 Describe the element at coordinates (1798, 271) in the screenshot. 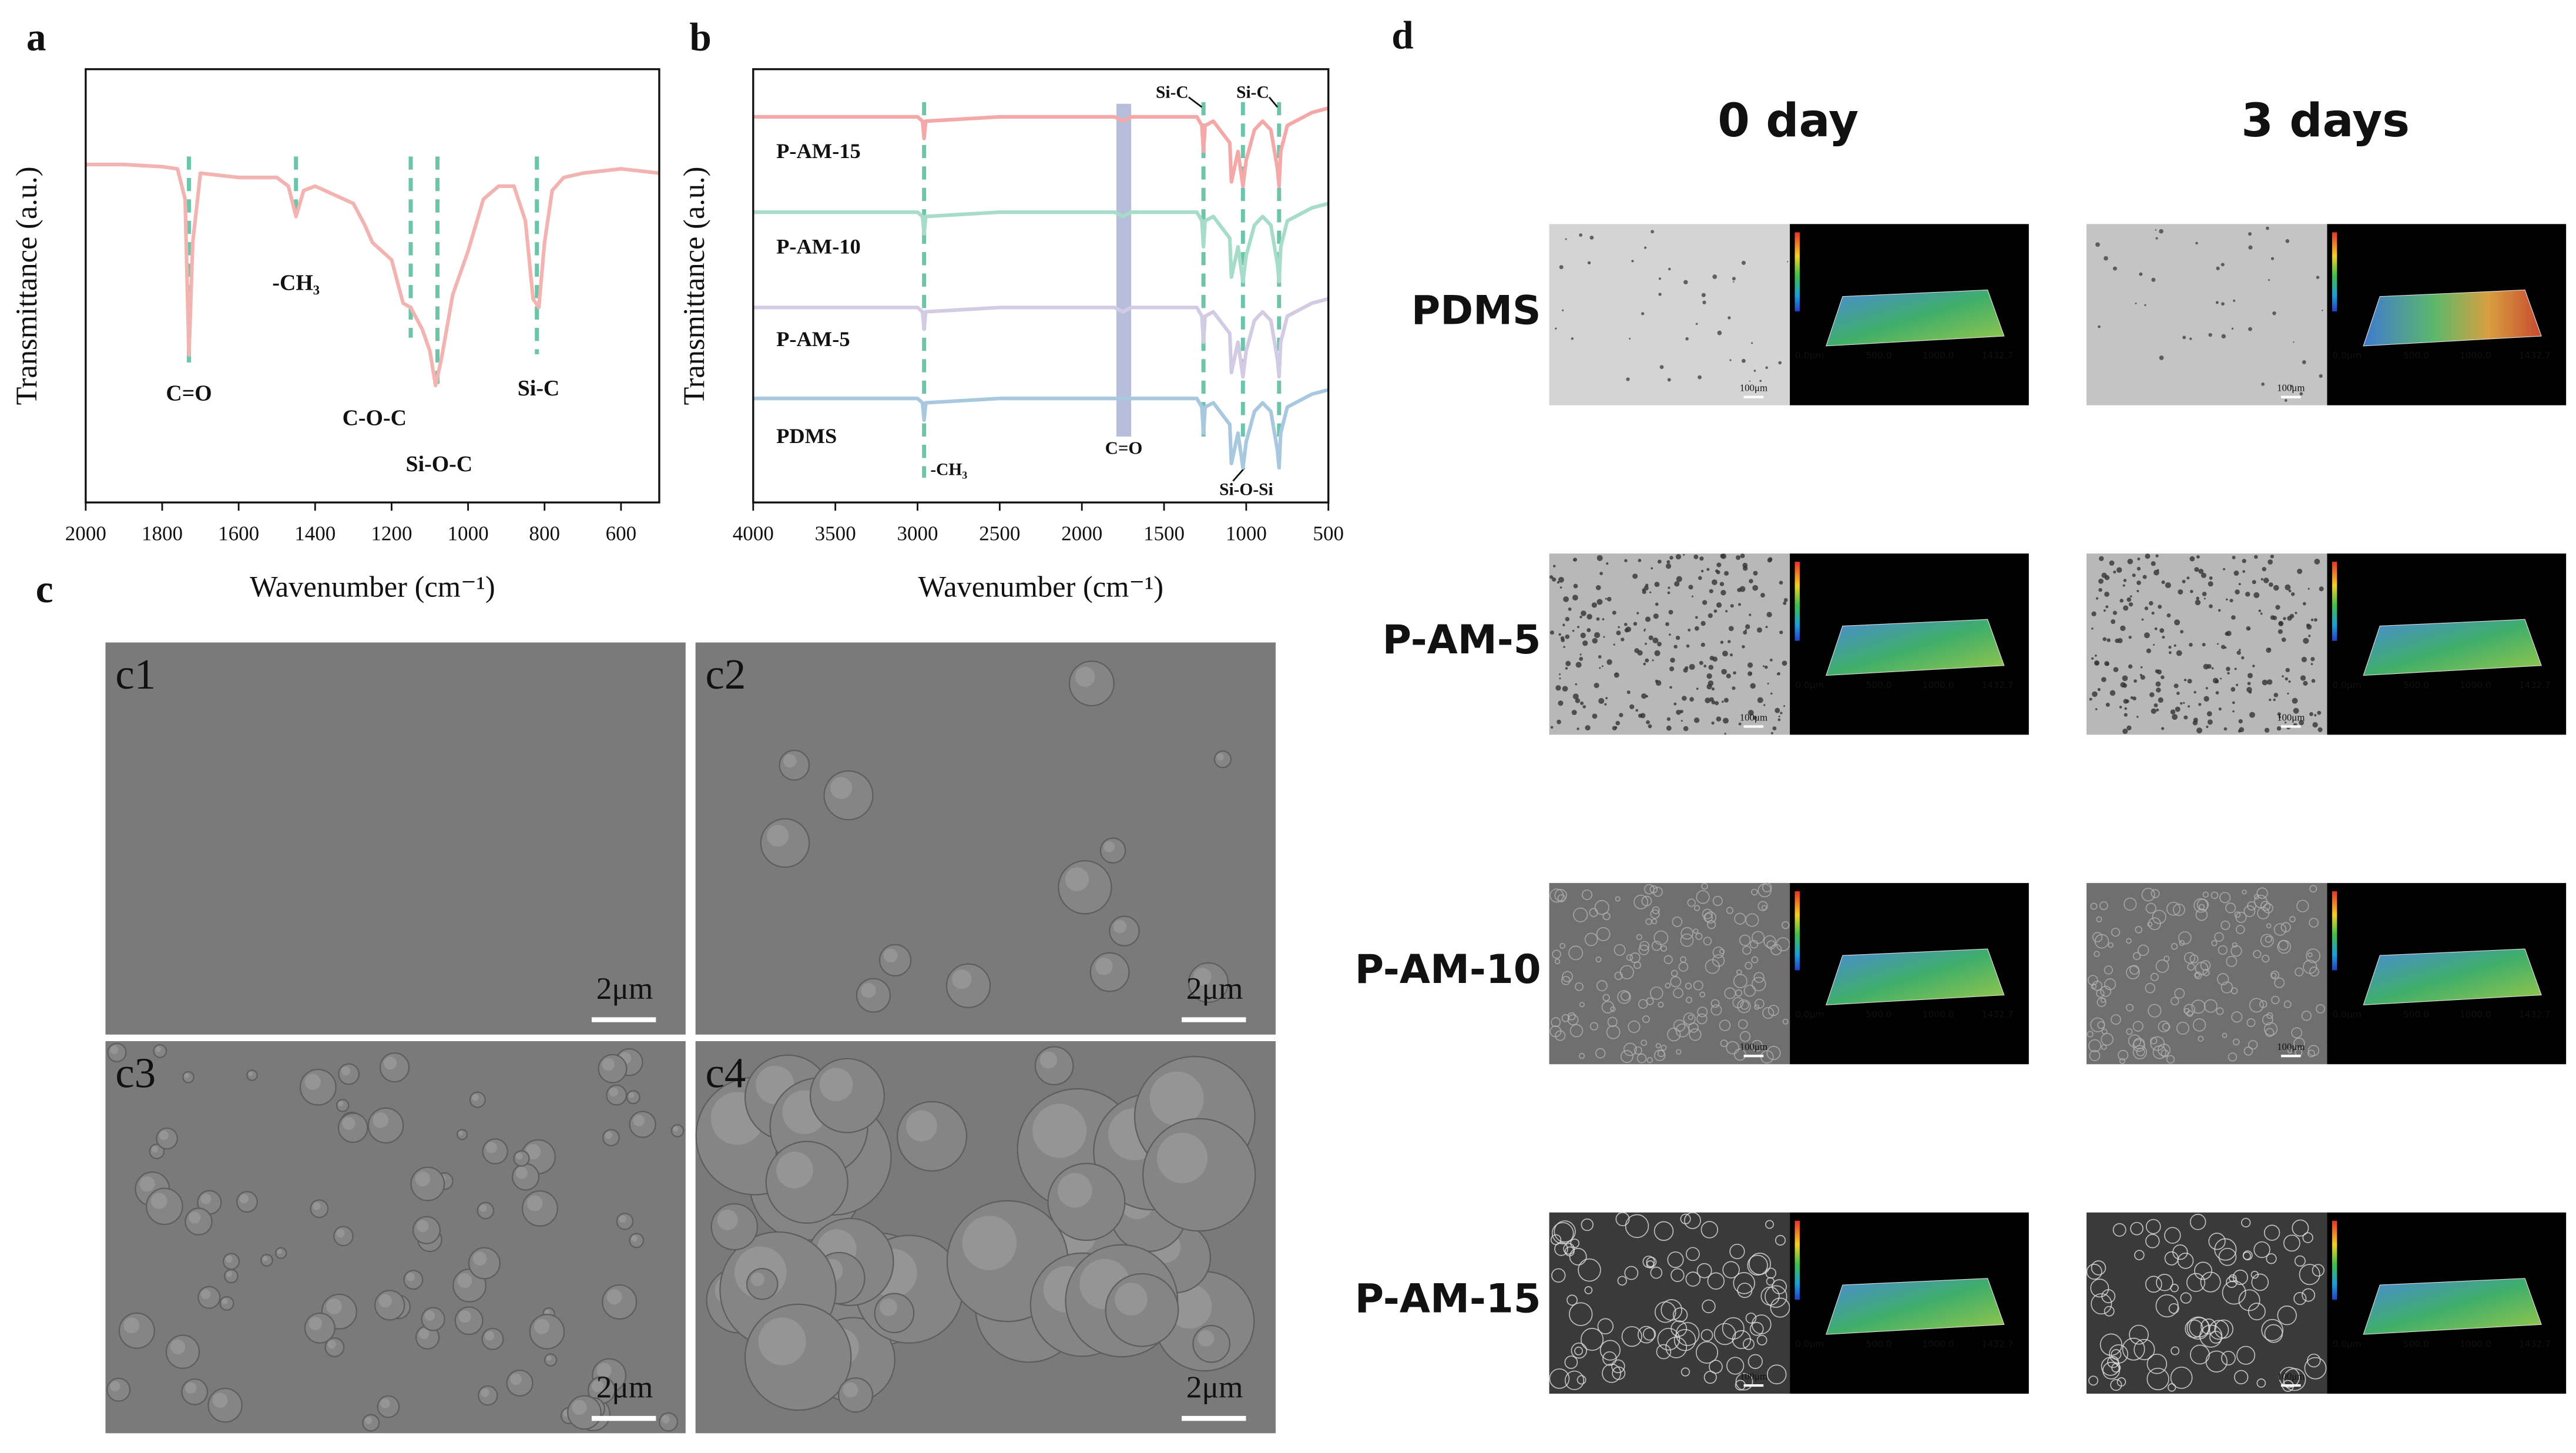

I see `profile-colorbar` at that location.